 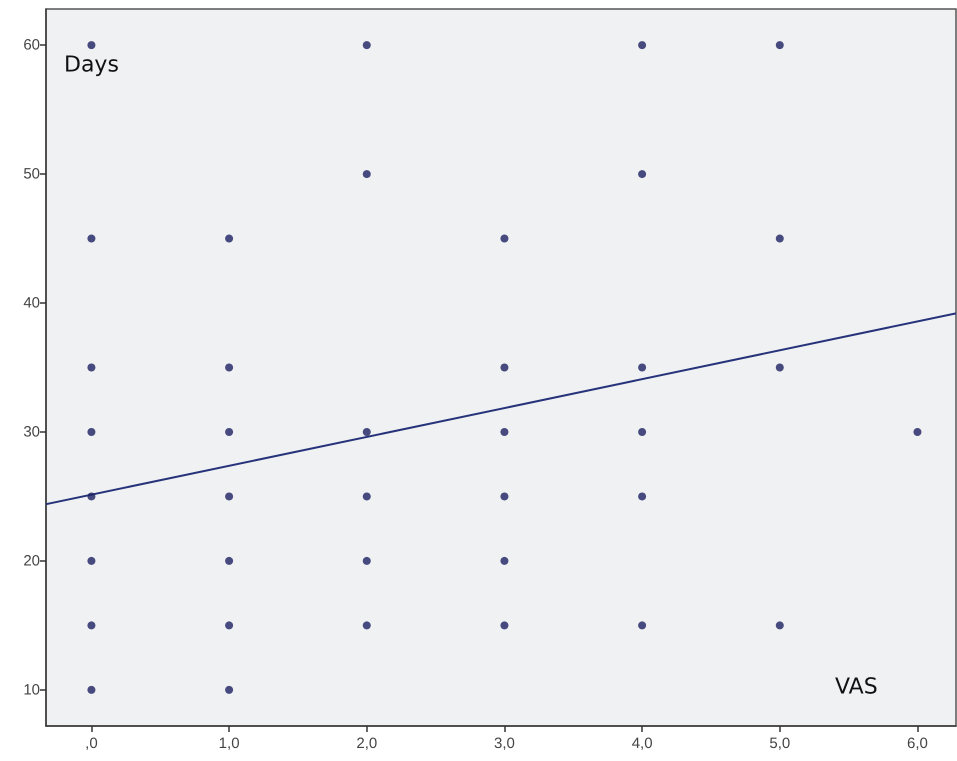 I want to click on y-tick-label: 50, so click(x=31, y=174).